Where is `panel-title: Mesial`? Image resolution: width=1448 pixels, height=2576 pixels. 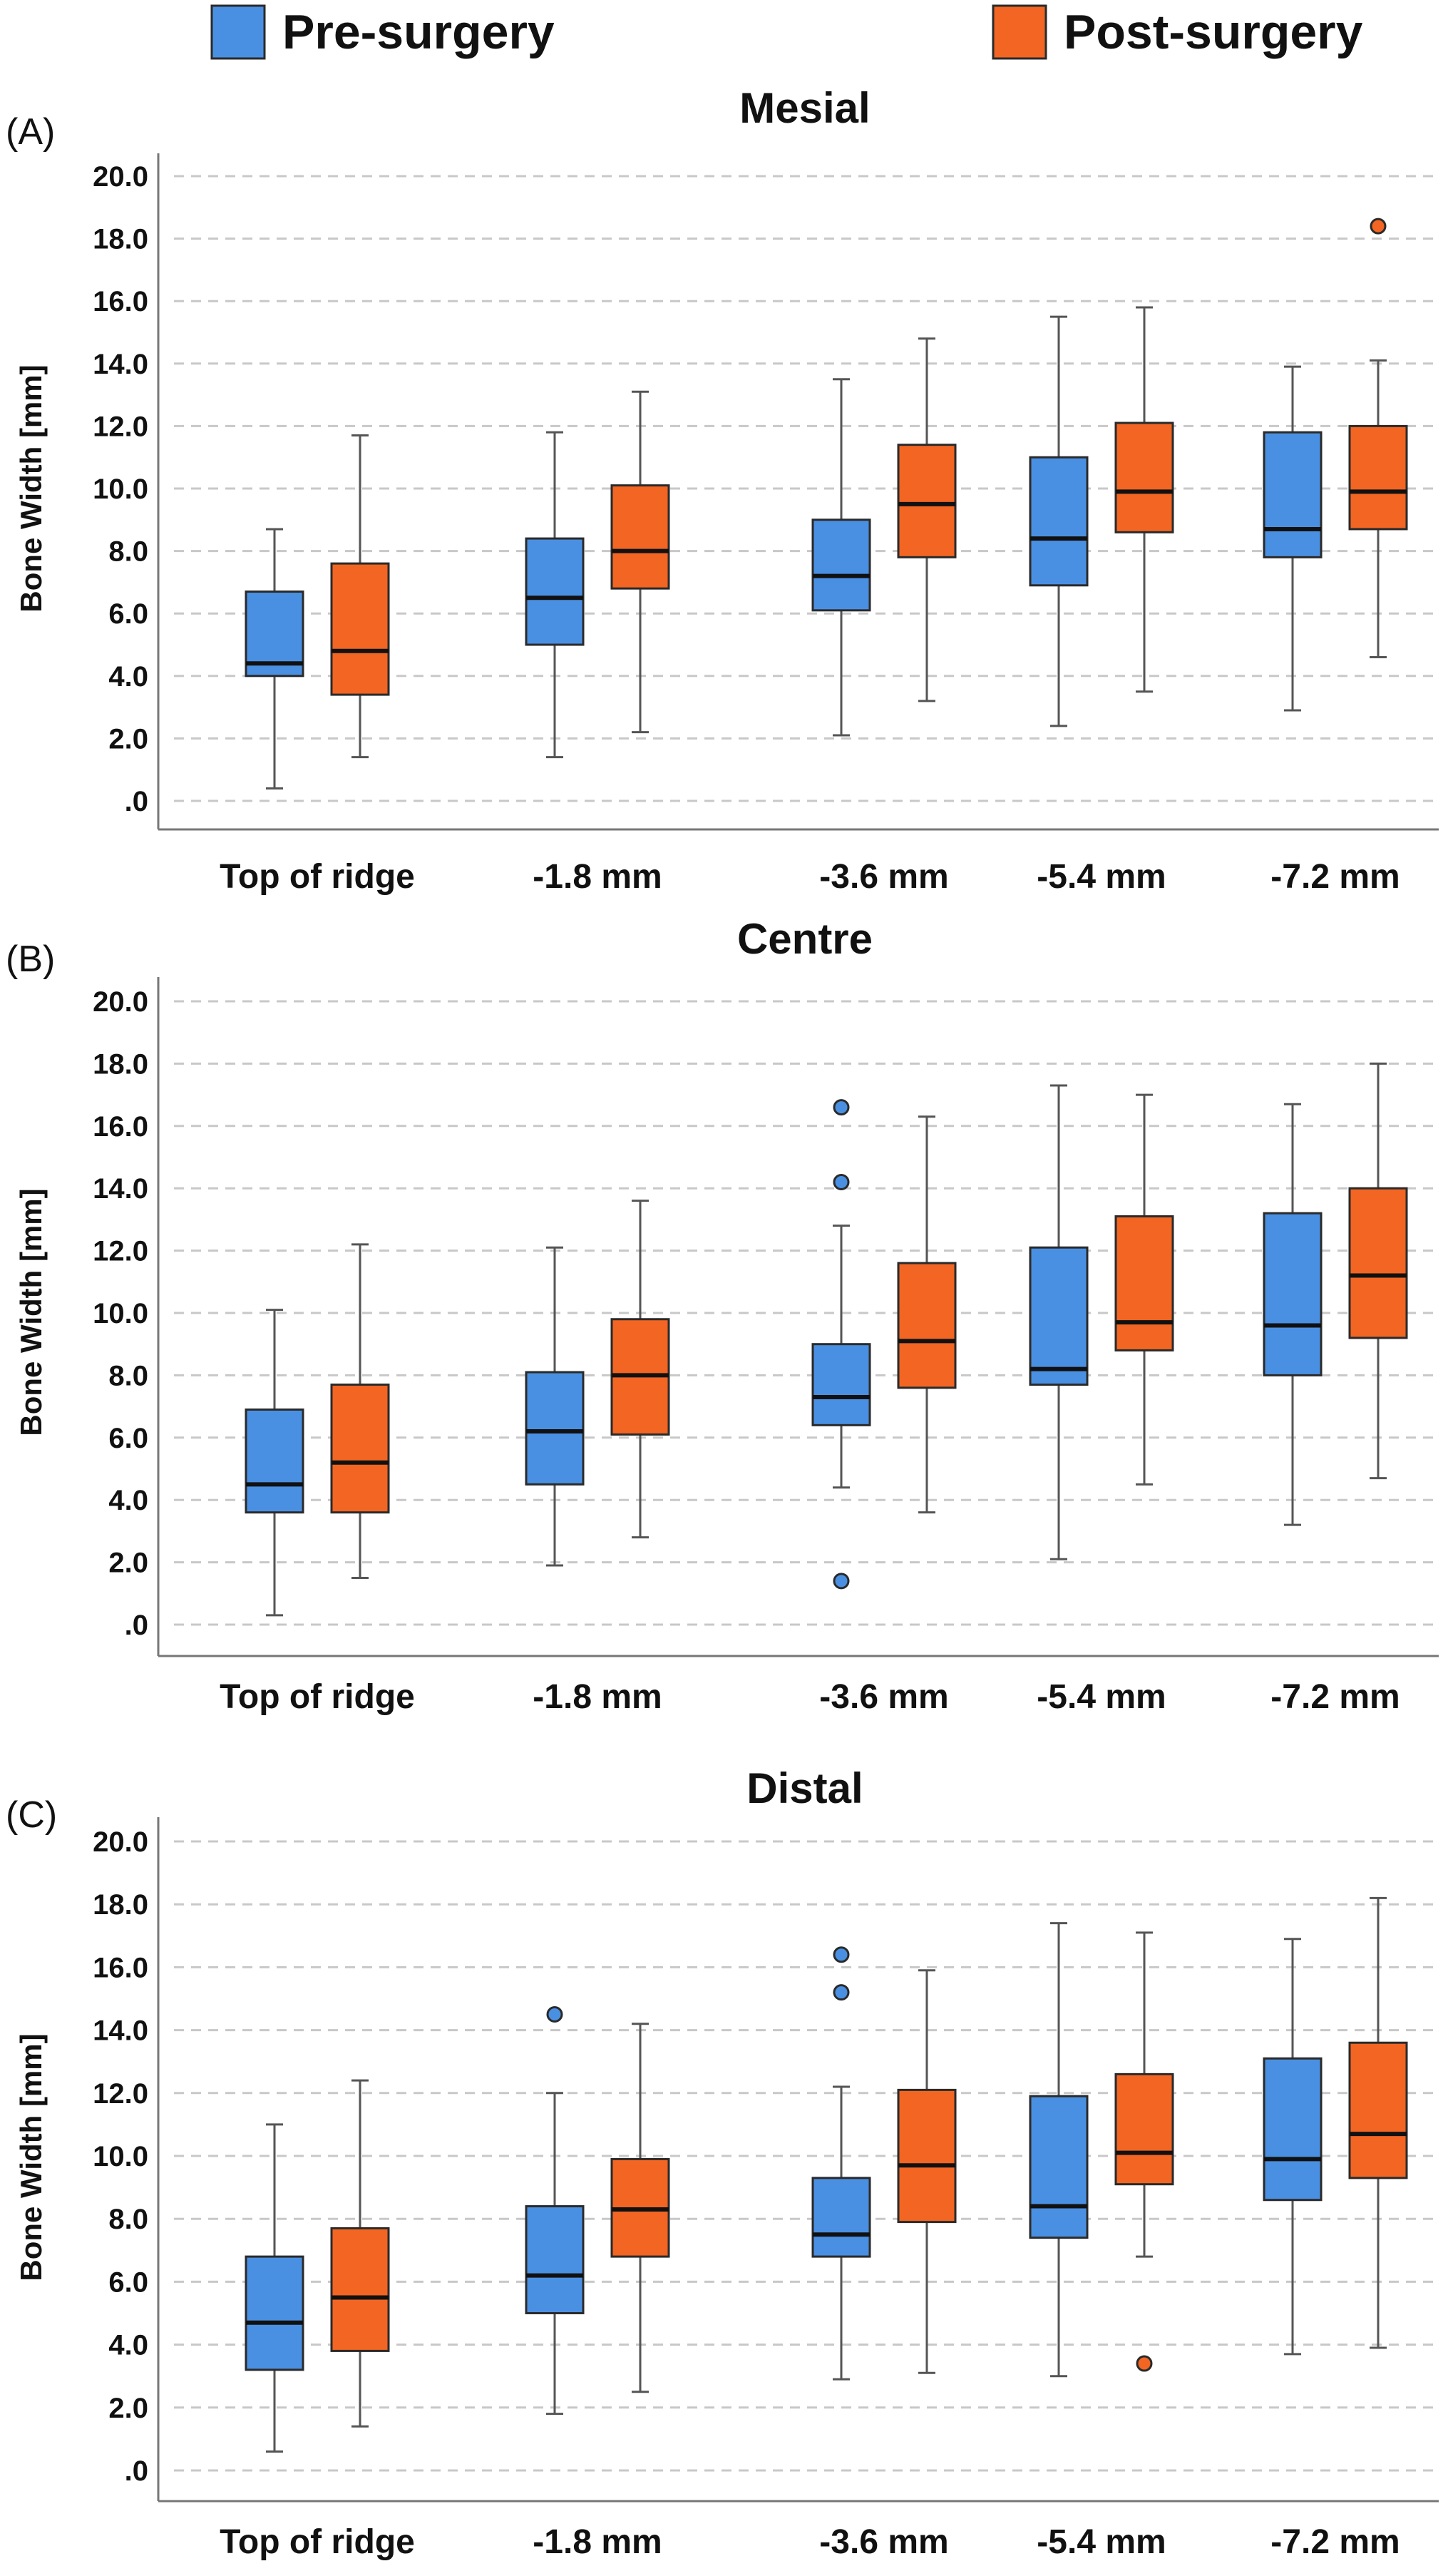
panel-title: Mesial is located at coordinates (805, 108).